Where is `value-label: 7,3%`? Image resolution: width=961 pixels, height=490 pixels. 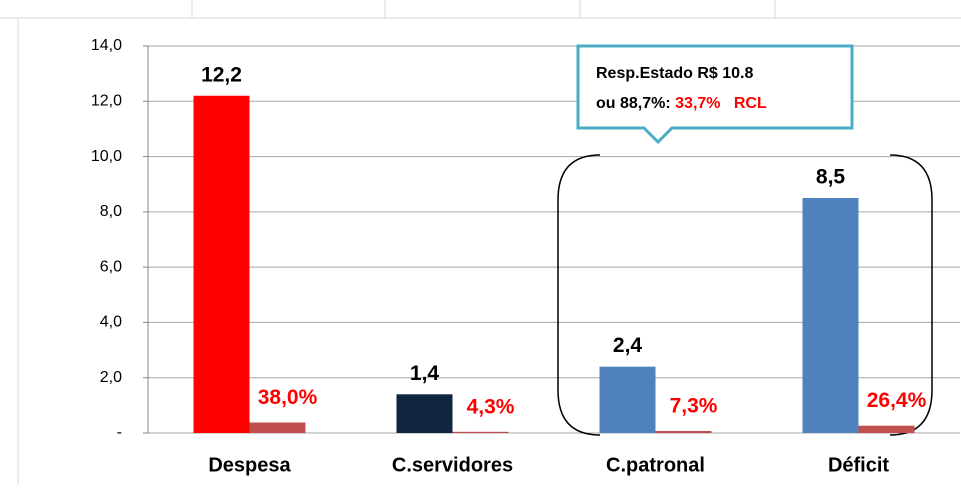 value-label: 7,3% is located at coordinates (694, 406).